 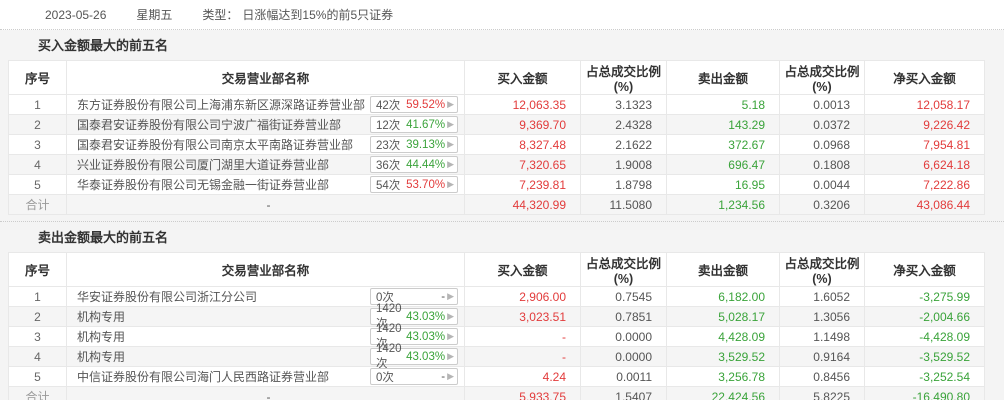 What do you see at coordinates (522, 356) in the screenshot?
I see `buy-amount: -` at bounding box center [522, 356].